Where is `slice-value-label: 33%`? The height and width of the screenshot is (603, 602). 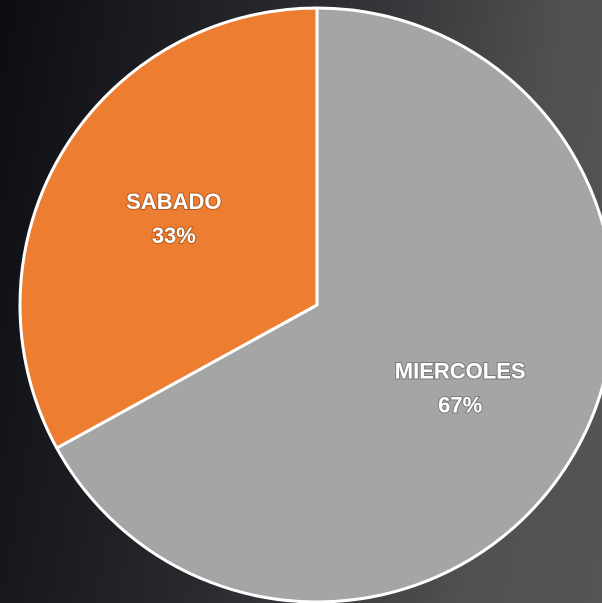 slice-value-label: 33% is located at coordinates (174, 235).